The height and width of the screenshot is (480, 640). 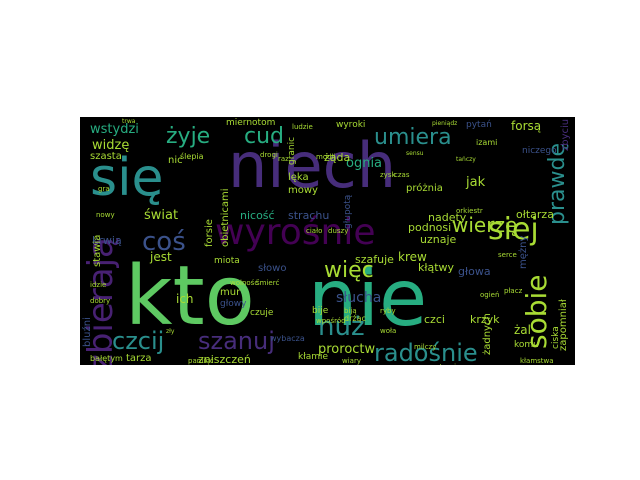 I want to click on cloud-word: mężny, so click(x=523, y=252).